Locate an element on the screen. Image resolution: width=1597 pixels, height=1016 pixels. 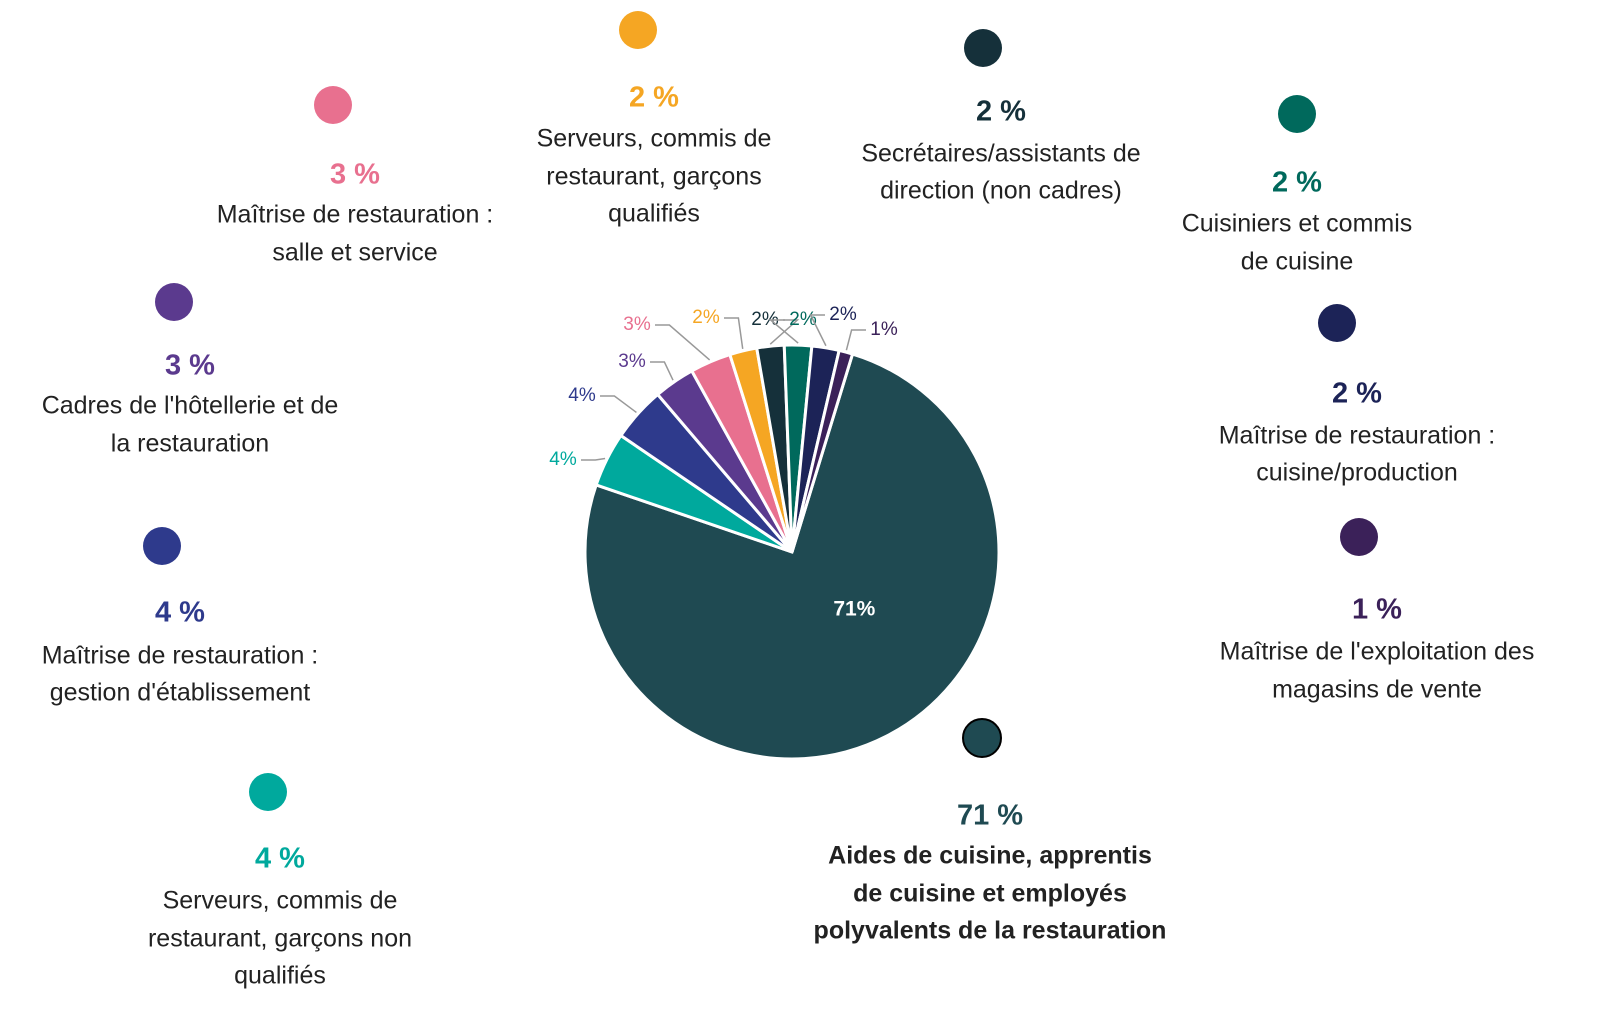
callout-value: 71 % is located at coordinates (990, 816).